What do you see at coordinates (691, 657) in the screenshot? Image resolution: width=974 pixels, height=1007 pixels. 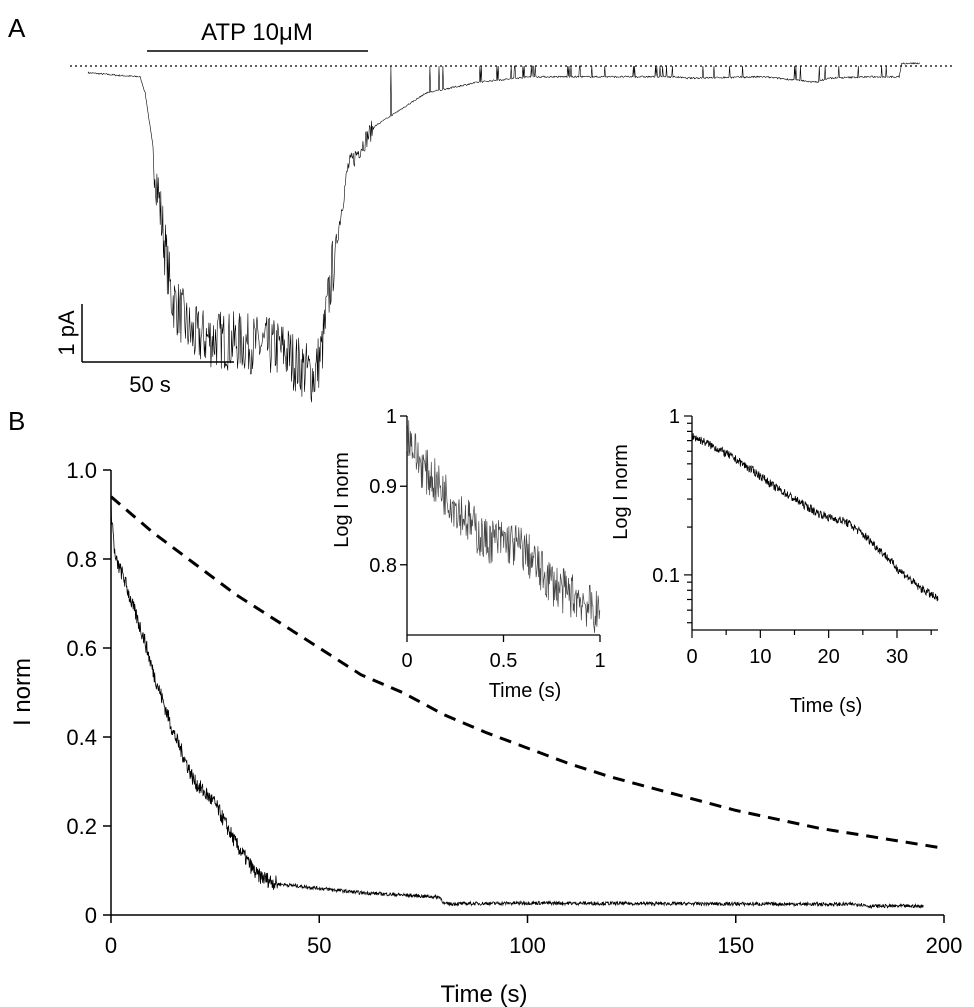 I see `inset-2-x-tick-label: 0` at bounding box center [691, 657].